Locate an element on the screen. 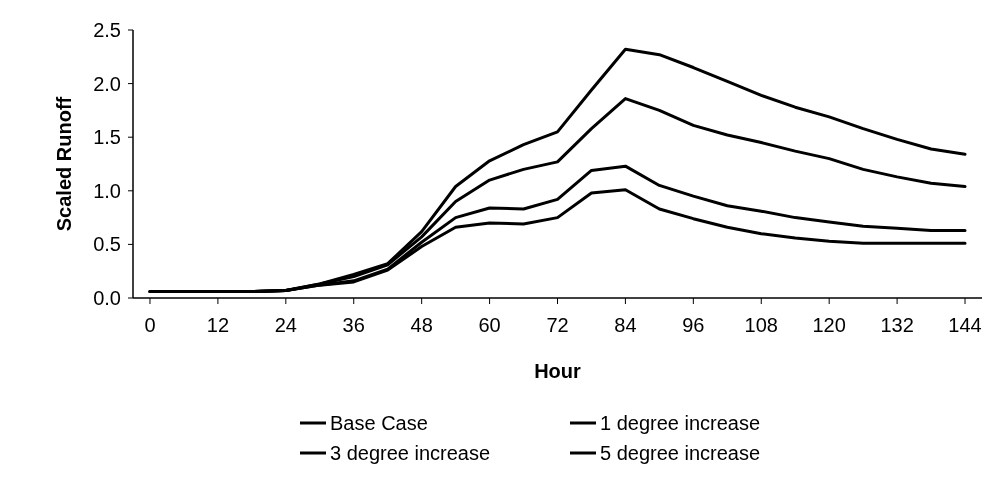  y-tick-label: 2.0 is located at coordinates (107, 83).